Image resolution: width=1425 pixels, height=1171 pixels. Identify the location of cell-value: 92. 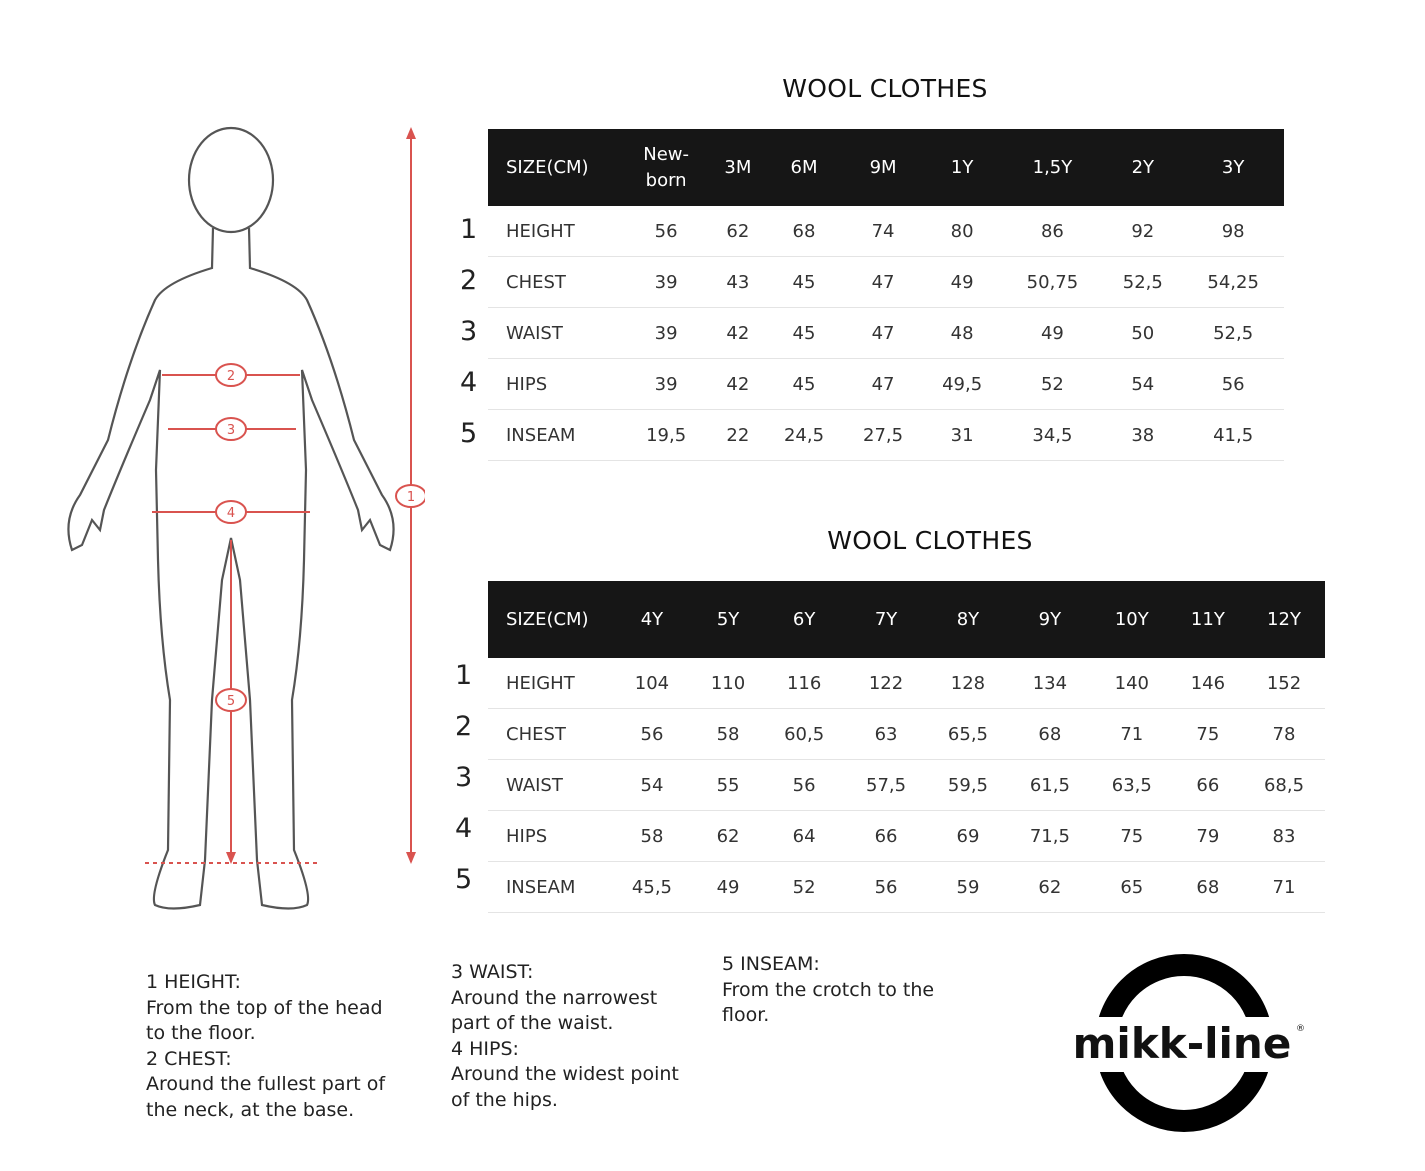
(1143, 231).